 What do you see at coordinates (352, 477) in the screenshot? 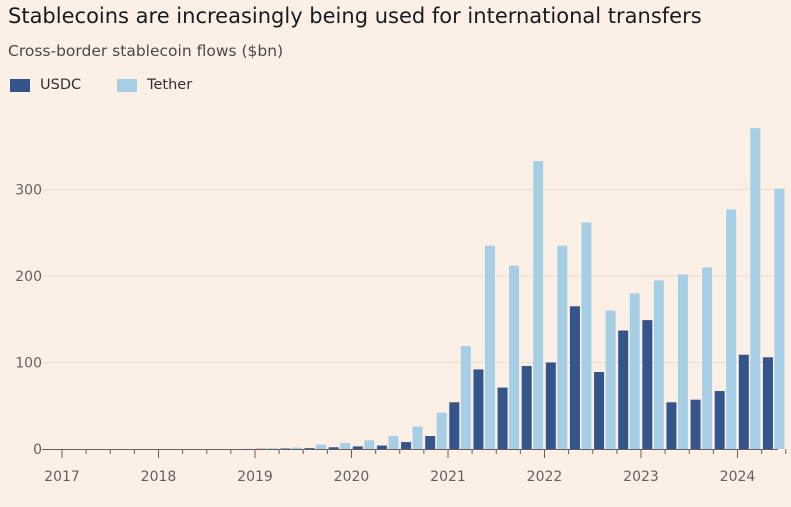
I see `x-tick-label: 2020` at bounding box center [352, 477].